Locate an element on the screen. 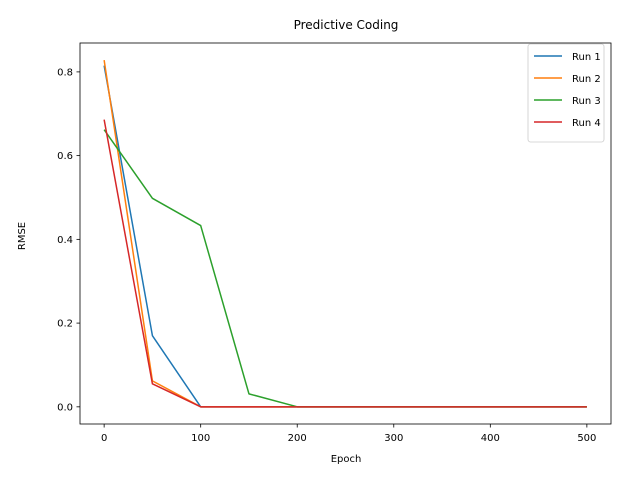 The image size is (640, 480). x-tick-label: 100 is located at coordinates (200, 438).